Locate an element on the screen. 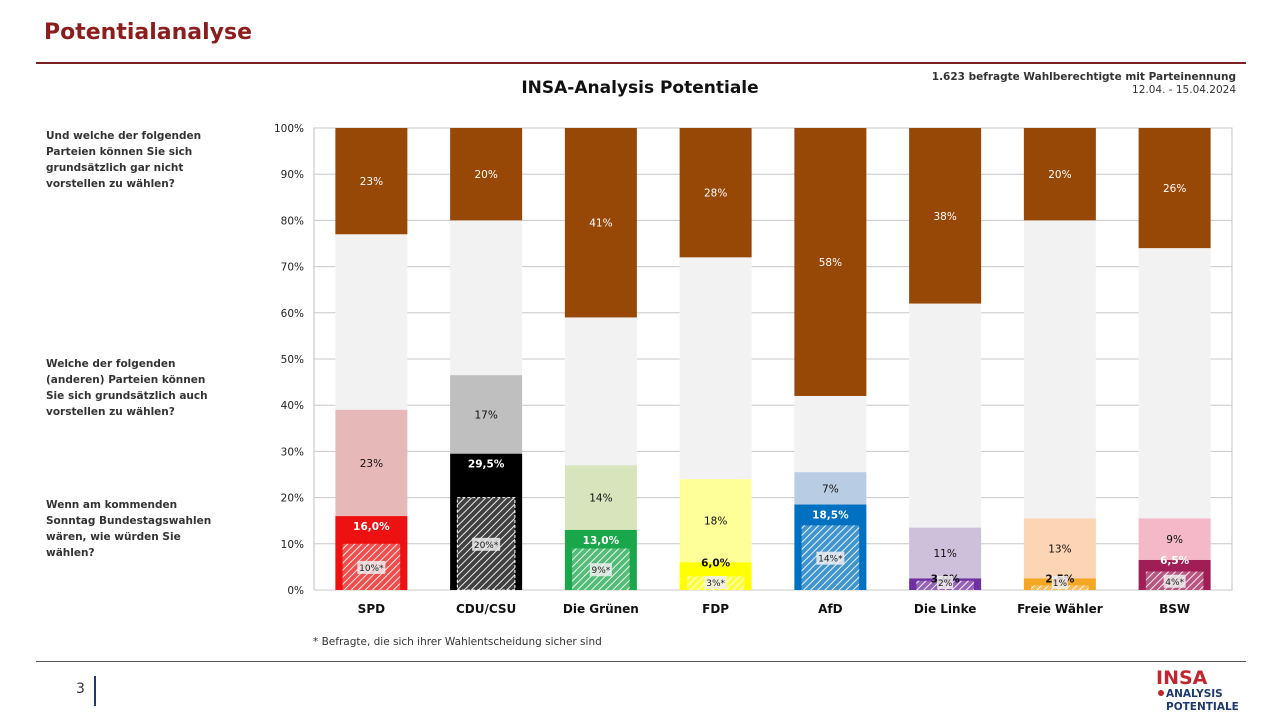  label-vote: 29,5% is located at coordinates (486, 465).